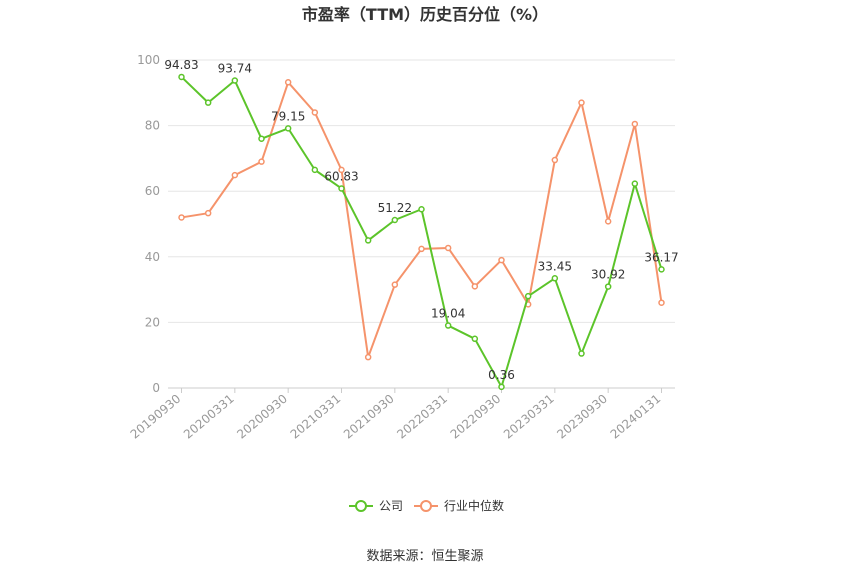 This screenshot has width=850, height=575. Describe the element at coordinates (391, 506) in the screenshot. I see `legend-label: 公司` at that location.